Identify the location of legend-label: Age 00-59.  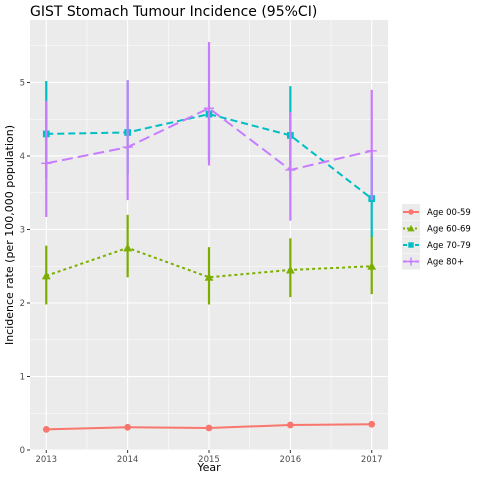
(449, 213).